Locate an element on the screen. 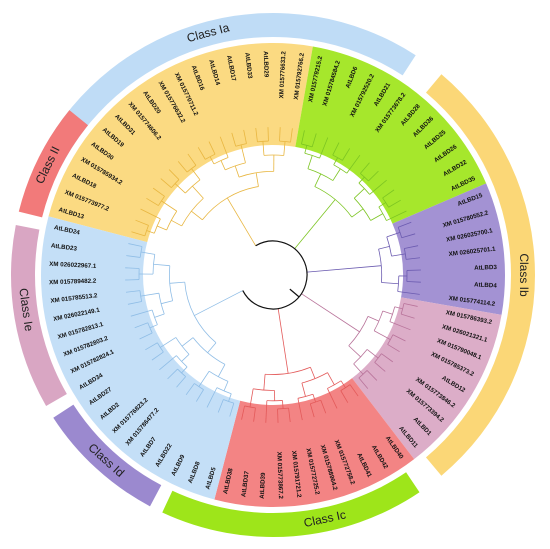  leaf-label: AtLBD3 is located at coordinates (485, 268).